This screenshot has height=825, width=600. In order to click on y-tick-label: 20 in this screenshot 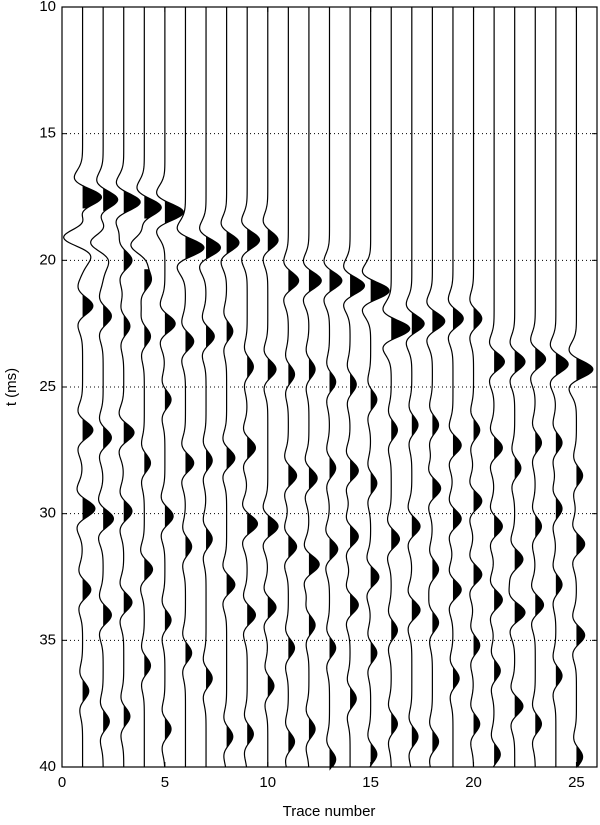, I will do `click(47, 259)`.